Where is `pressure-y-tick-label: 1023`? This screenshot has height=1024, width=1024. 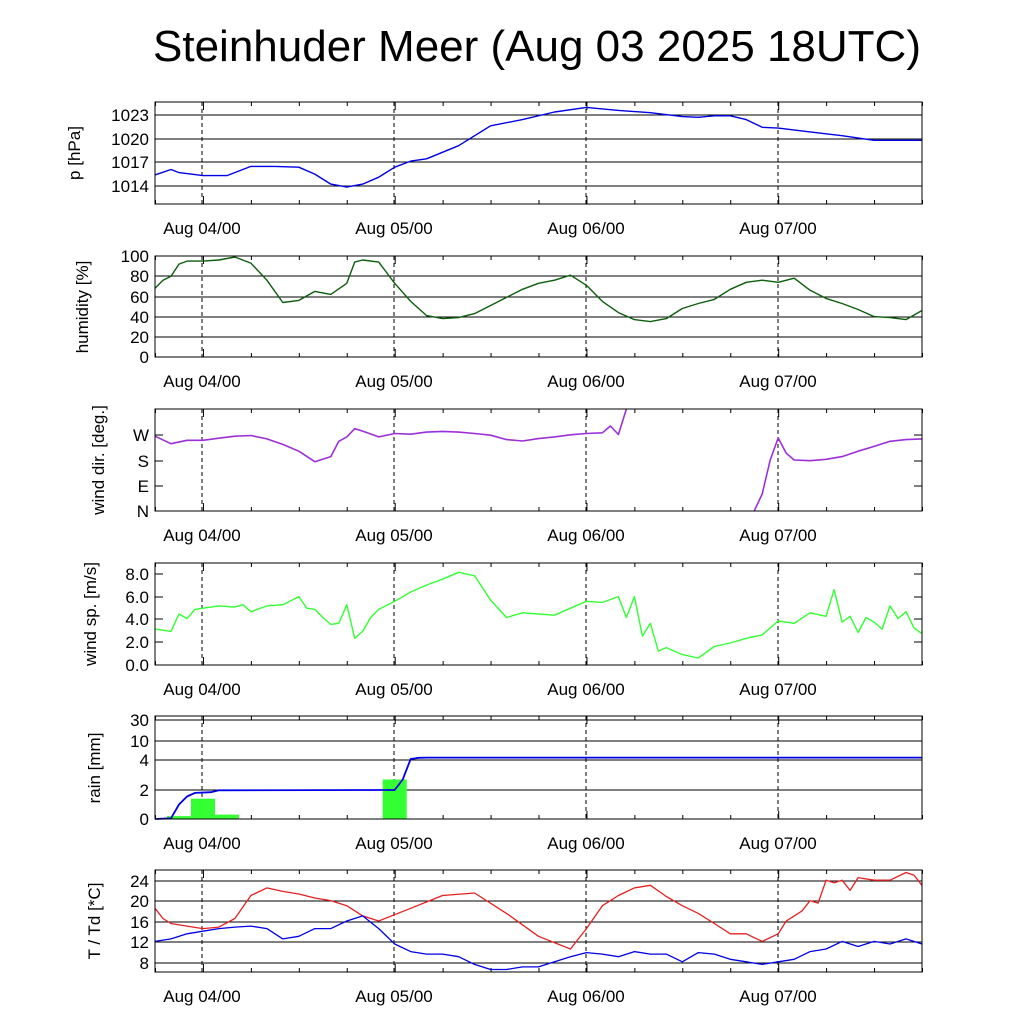
pressure-y-tick-label: 1023 is located at coordinates (130, 115).